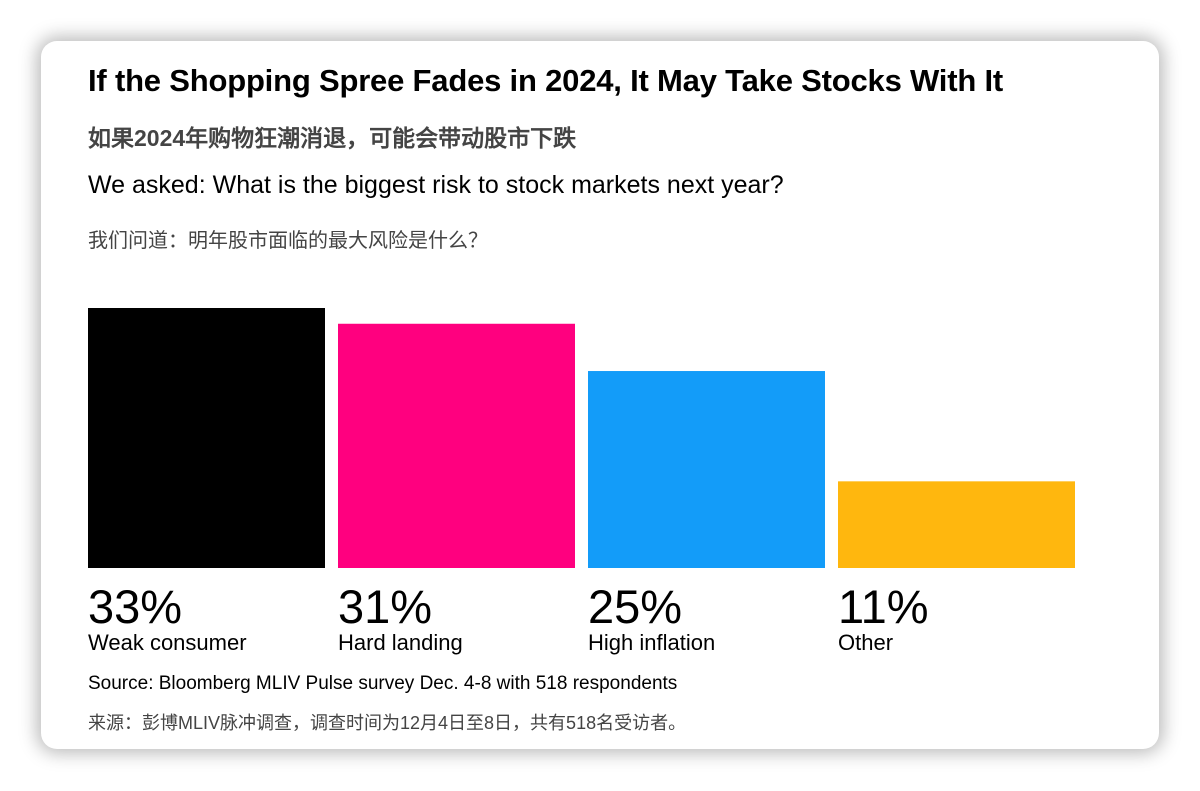 The width and height of the screenshot is (1200, 791). What do you see at coordinates (865, 642) in the screenshot?
I see `category-label-other: Other` at bounding box center [865, 642].